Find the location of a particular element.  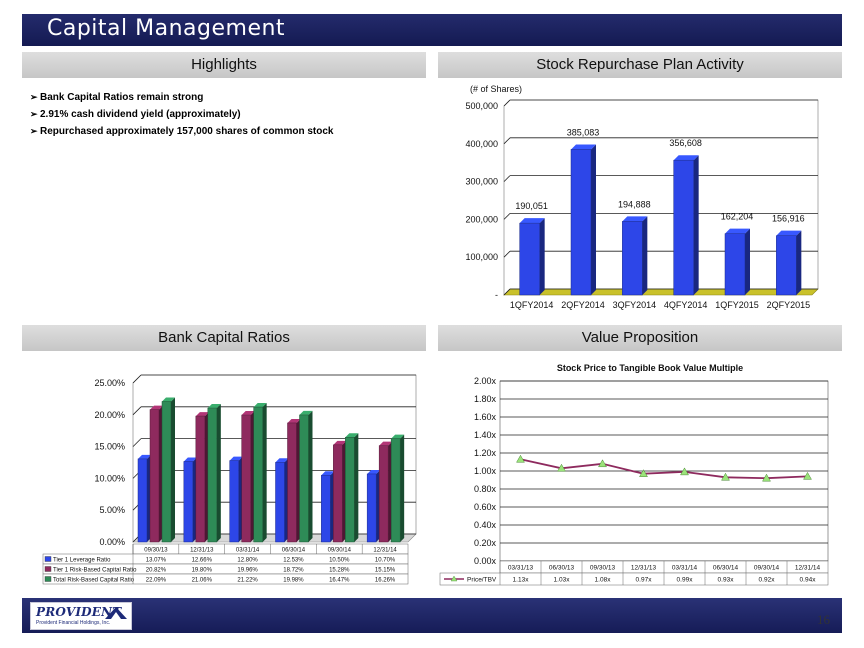

y-tick-label: 20.00% is located at coordinates (109, 415).